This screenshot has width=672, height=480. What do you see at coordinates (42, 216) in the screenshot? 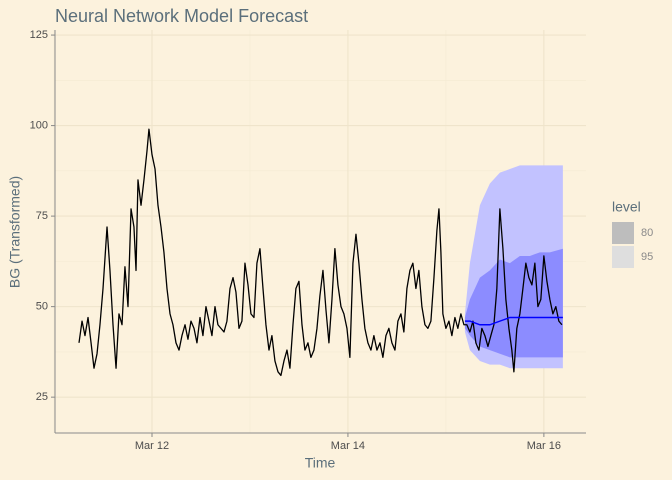
I see `y-tick-label: 75` at bounding box center [42, 216].